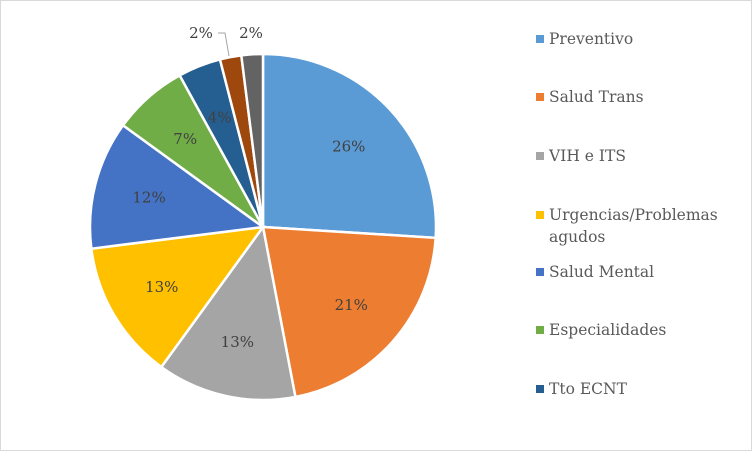 This screenshot has width=752, height=451. Describe the element at coordinates (608, 330) in the screenshot. I see `legend-label: Especialidades` at that location.